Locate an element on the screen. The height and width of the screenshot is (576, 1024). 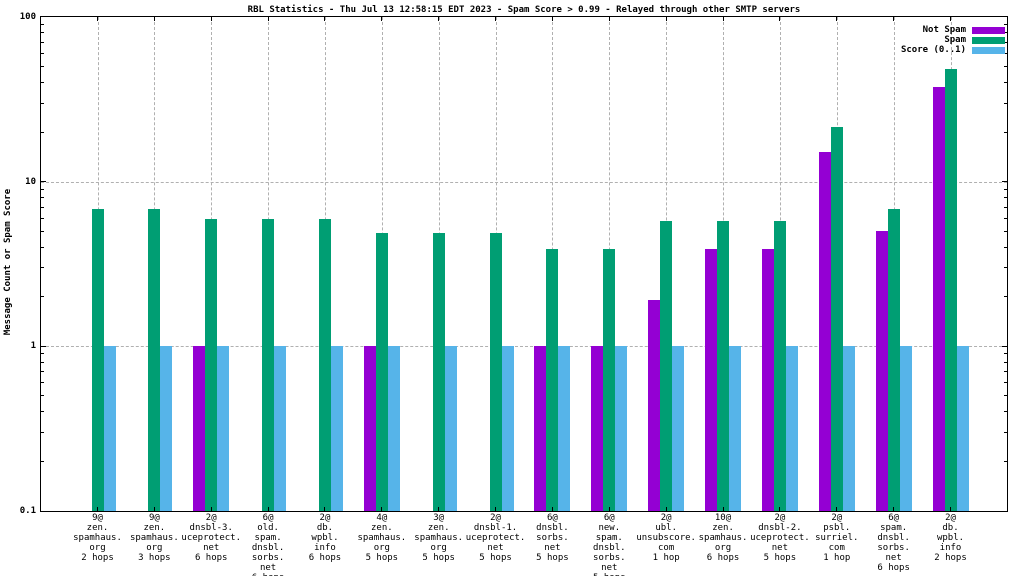
x-category-label-line: 6@ is located at coordinates (609, 518).